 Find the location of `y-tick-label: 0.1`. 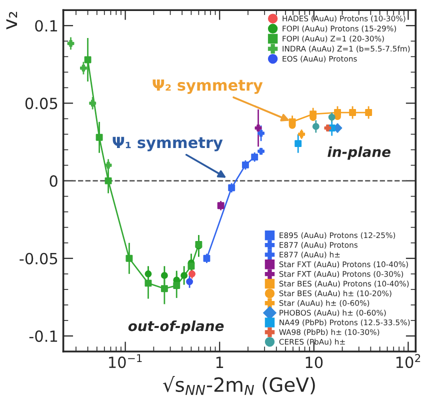

y-tick-label: 0.1 is located at coordinates (46, 26).